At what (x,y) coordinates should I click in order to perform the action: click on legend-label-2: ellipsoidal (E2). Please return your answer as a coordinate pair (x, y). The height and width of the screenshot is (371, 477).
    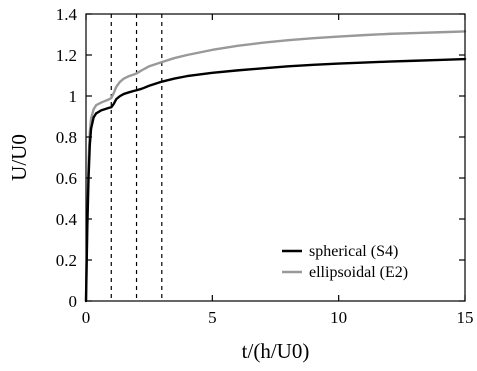
    Looking at the image, I should click on (358, 272).